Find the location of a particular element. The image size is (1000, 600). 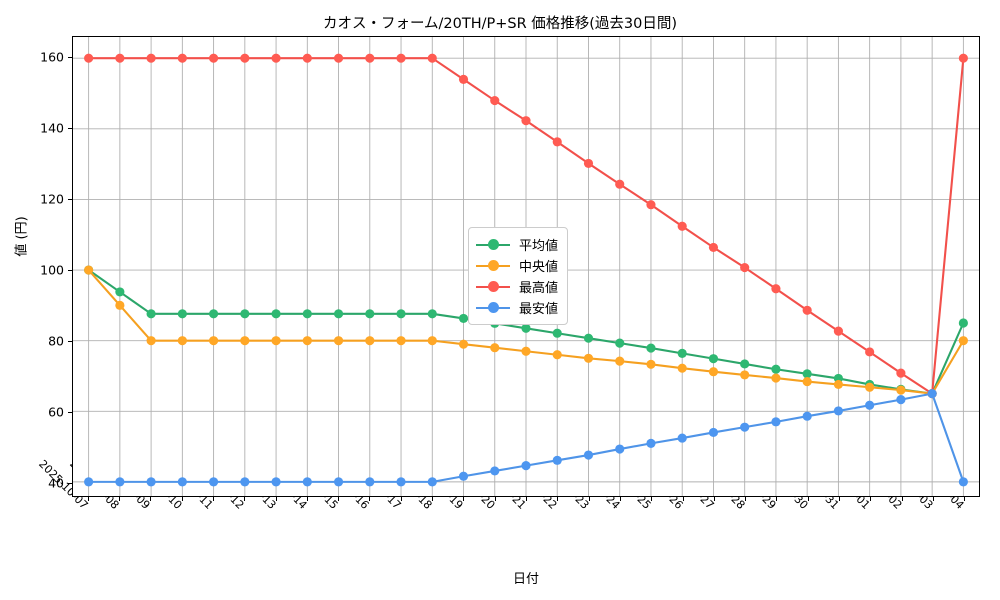

legend-label: 最安値 is located at coordinates (539, 309).